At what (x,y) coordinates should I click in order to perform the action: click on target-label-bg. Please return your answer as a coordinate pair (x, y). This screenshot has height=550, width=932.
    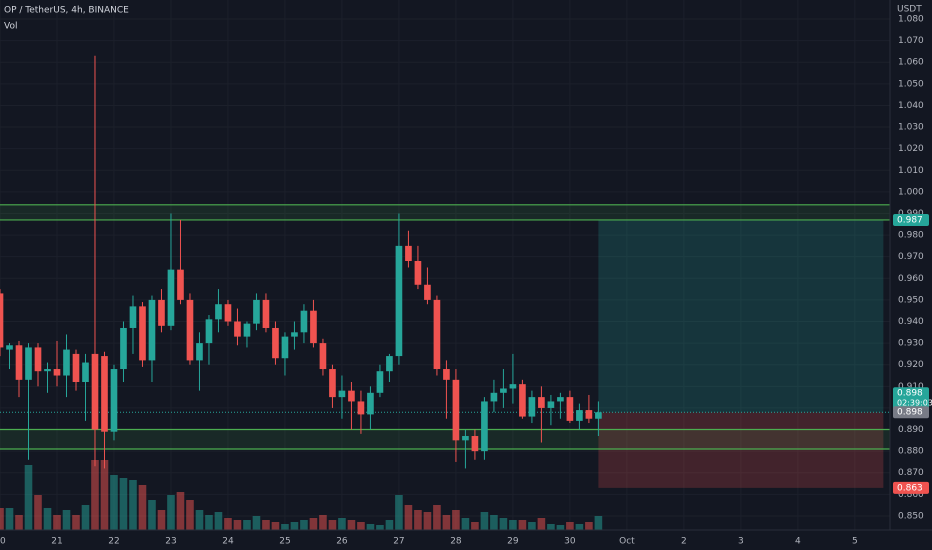
    Looking at the image, I should click on (911, 219).